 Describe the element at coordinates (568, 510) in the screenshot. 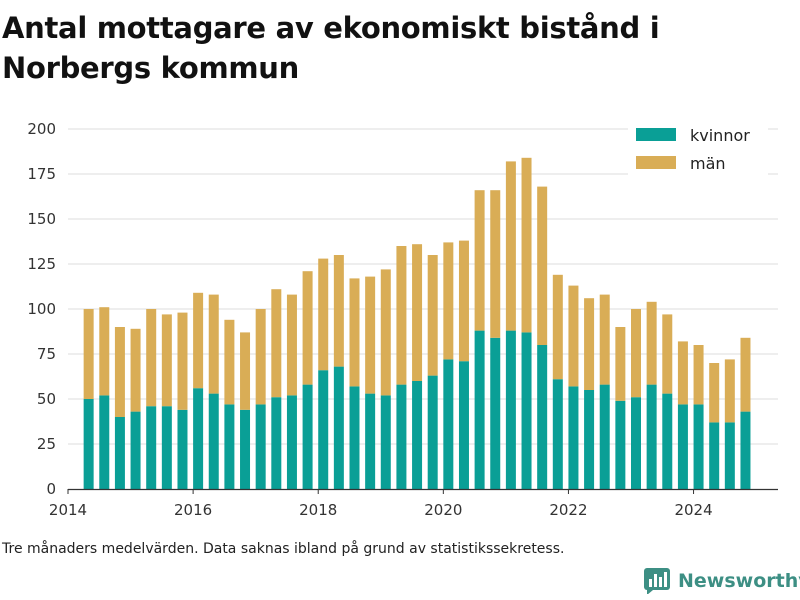

I see `x-tick-label-2022: 2022` at that location.